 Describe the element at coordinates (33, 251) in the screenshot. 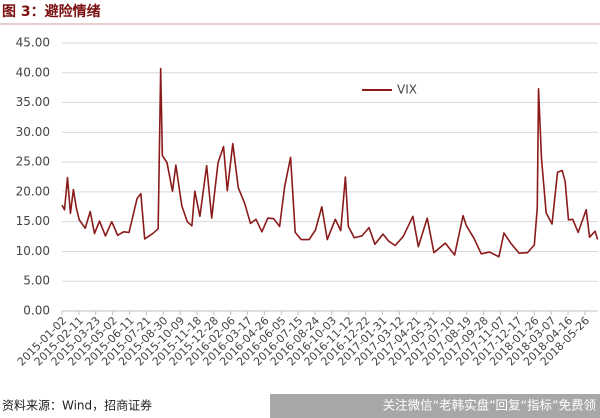

I see `y-tick-label: 10.00` at that location.